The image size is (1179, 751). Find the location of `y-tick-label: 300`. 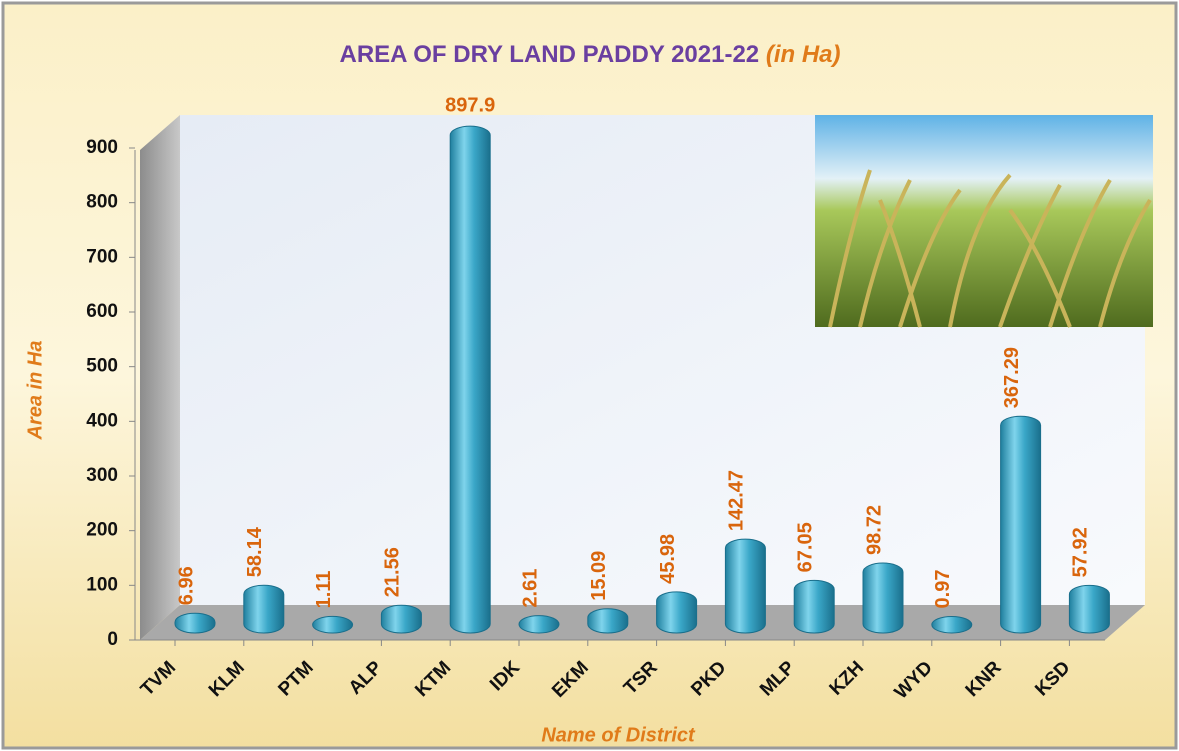

y-tick-label: 300 is located at coordinates (102, 475).